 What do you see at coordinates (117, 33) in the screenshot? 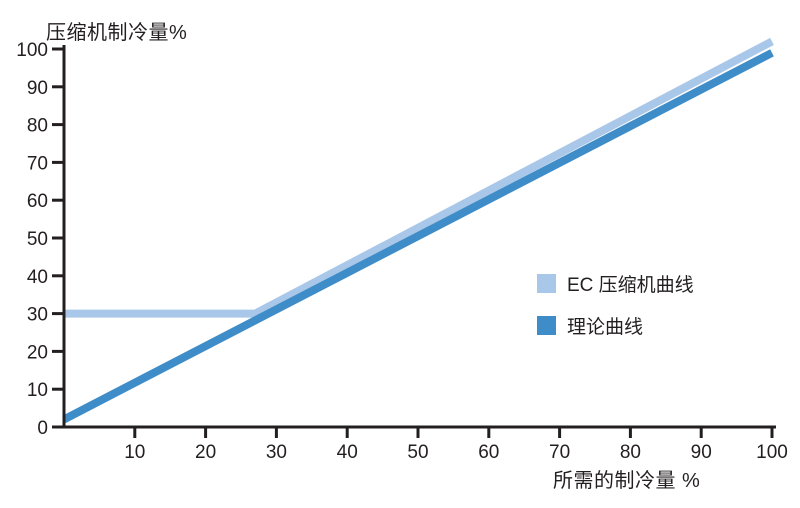
I see `y-axis-title: 压缩机制冷量%` at bounding box center [117, 33].